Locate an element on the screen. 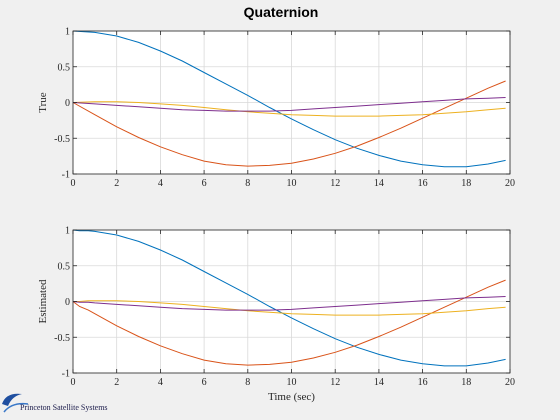 The width and height of the screenshot is (560, 420). y-axis-label: Estimated is located at coordinates (43, 301).